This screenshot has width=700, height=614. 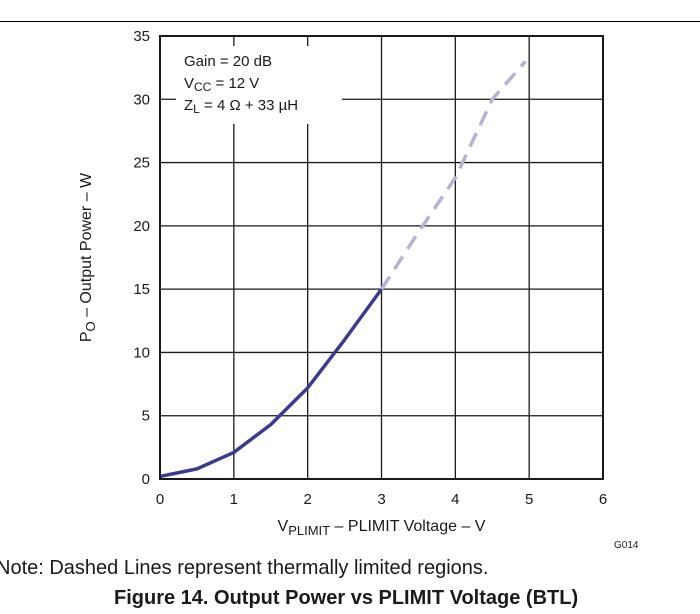 What do you see at coordinates (141, 352) in the screenshot?
I see `y-tick-label: 10` at bounding box center [141, 352].